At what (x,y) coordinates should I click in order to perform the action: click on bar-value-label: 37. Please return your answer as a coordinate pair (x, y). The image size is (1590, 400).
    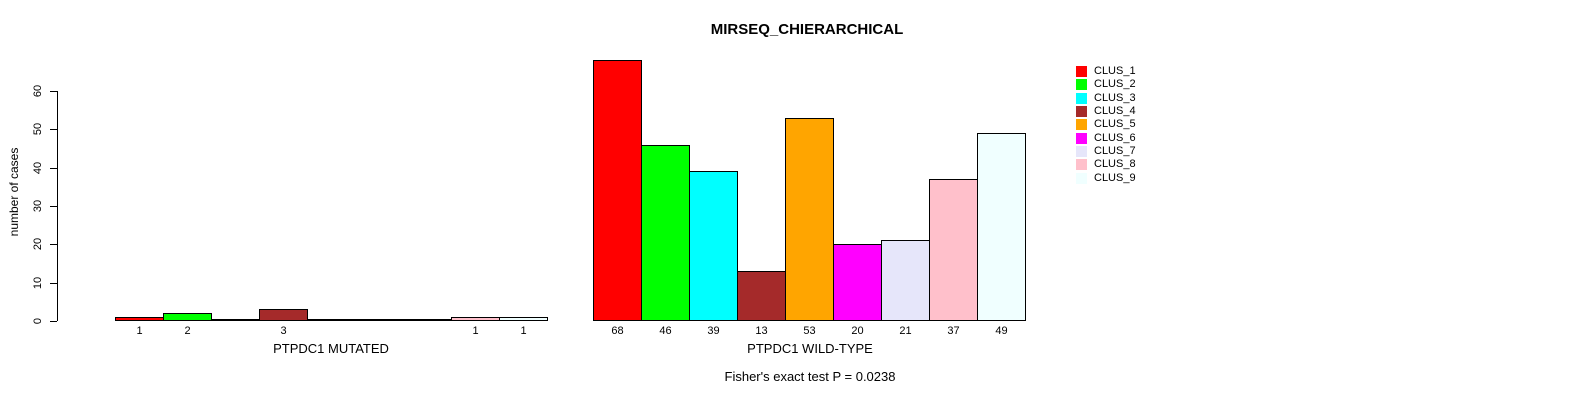
    Looking at the image, I should click on (953, 331).